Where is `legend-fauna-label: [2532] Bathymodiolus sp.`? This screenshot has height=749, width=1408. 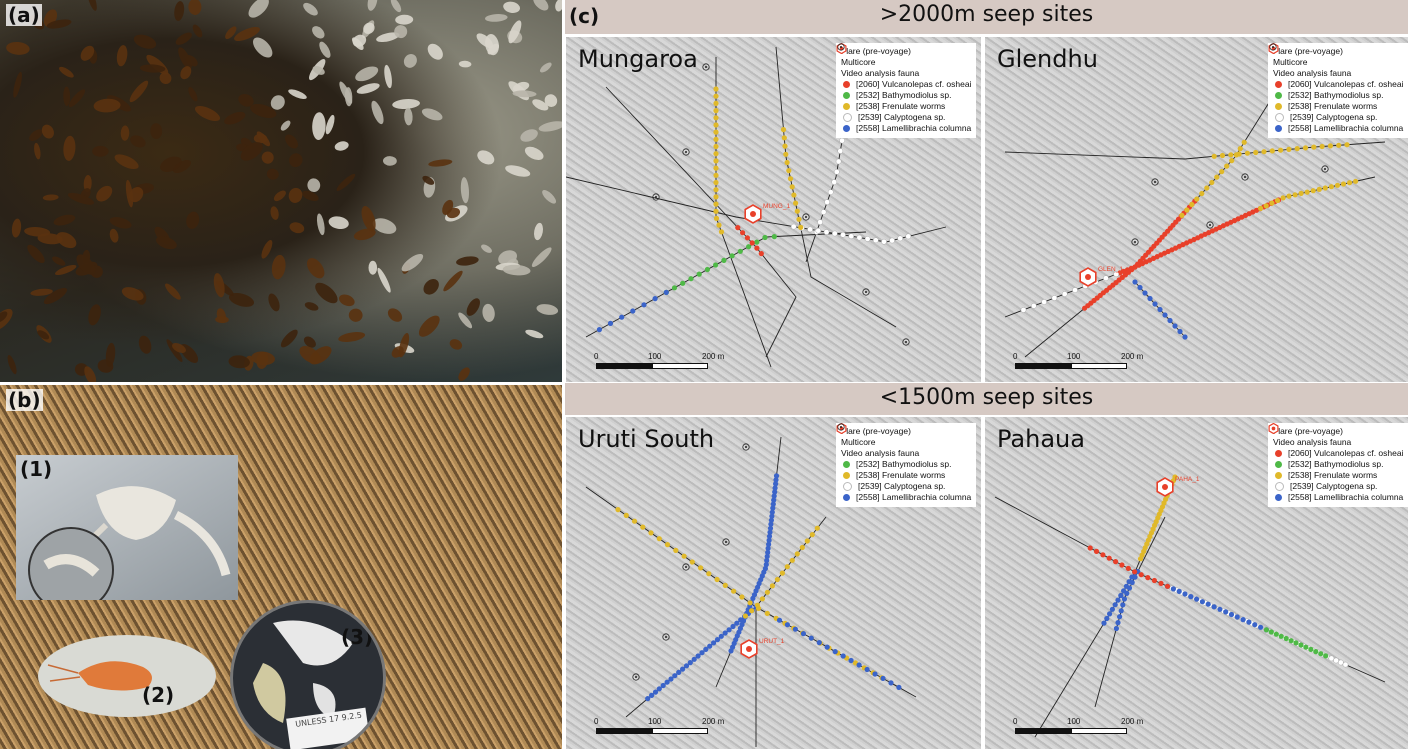 legend-fauna-label: [2532] Bathymodiolus sp. is located at coordinates (1336, 95).